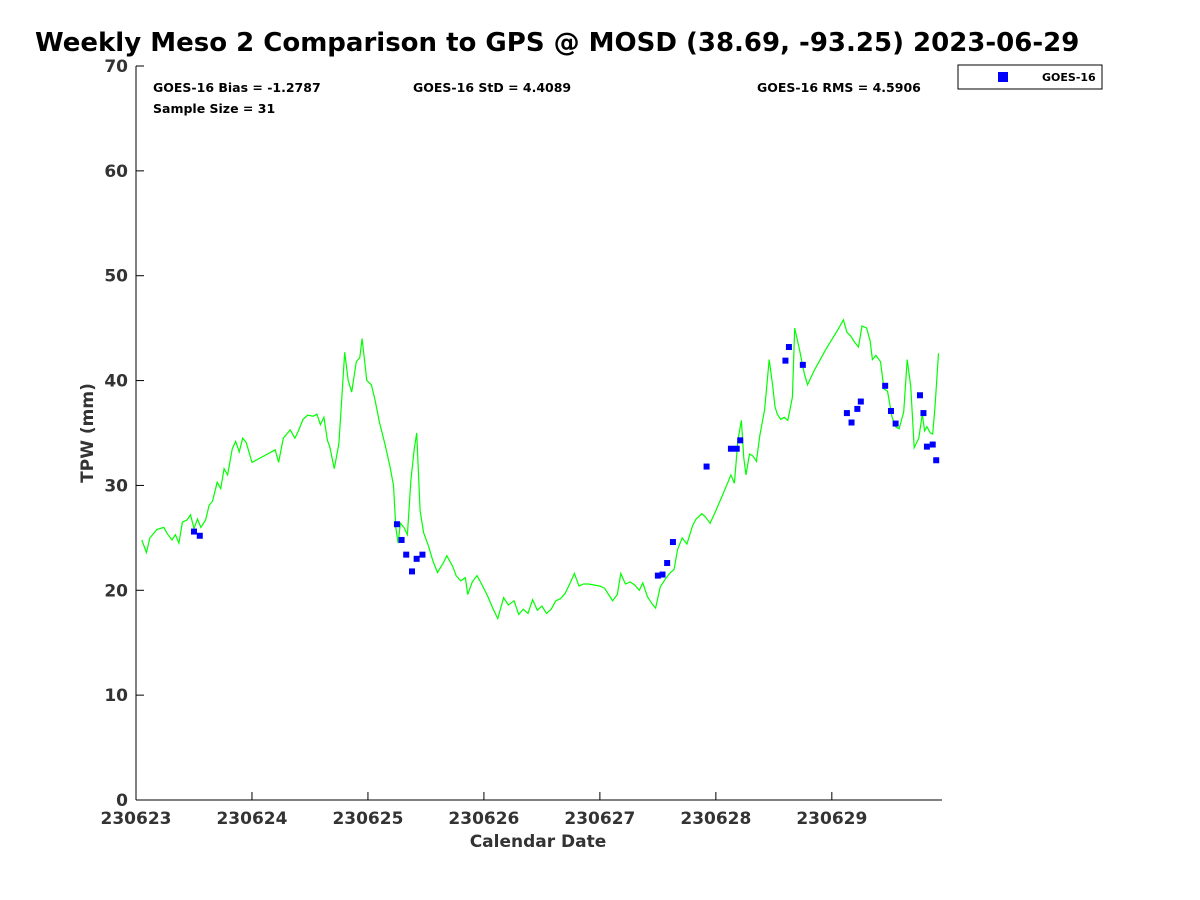  I want to click on x-axis-label: Calendar Date, so click(538, 842).